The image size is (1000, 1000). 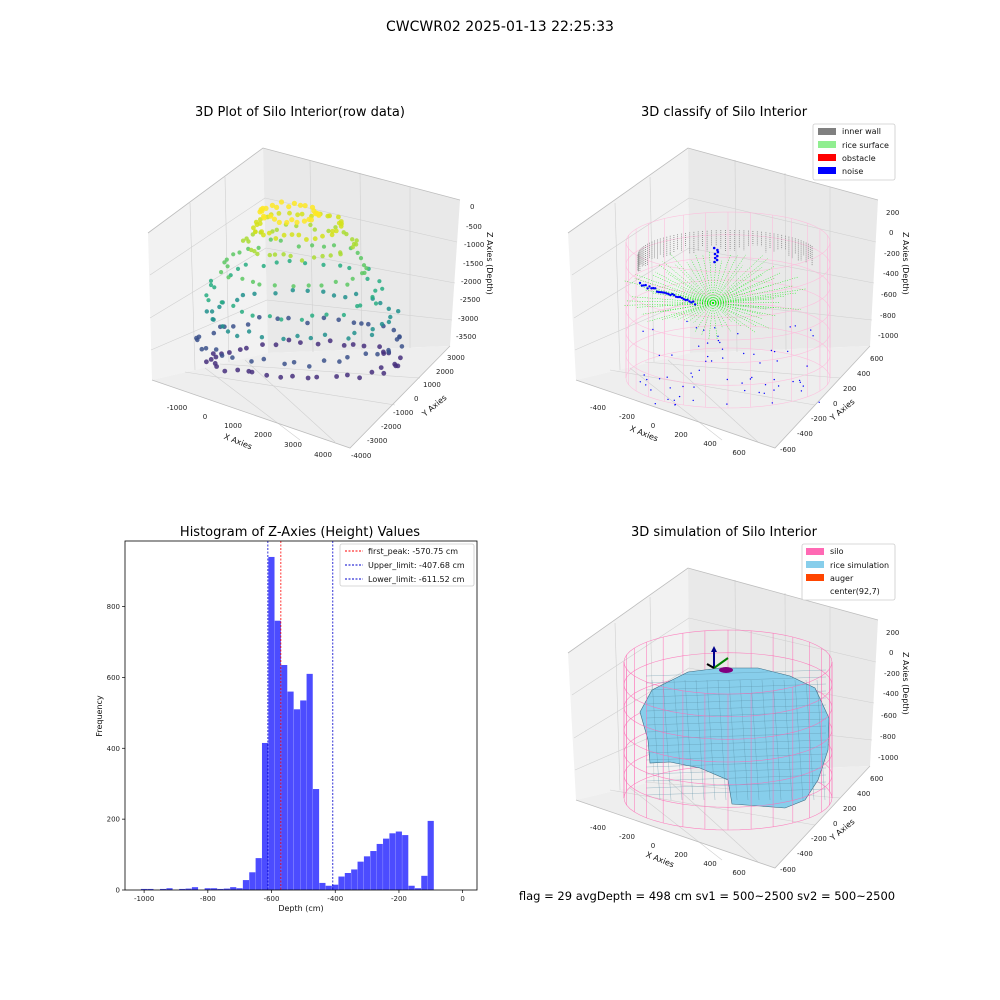 I want to click on legend-label: rice simulation, so click(x=859, y=565).